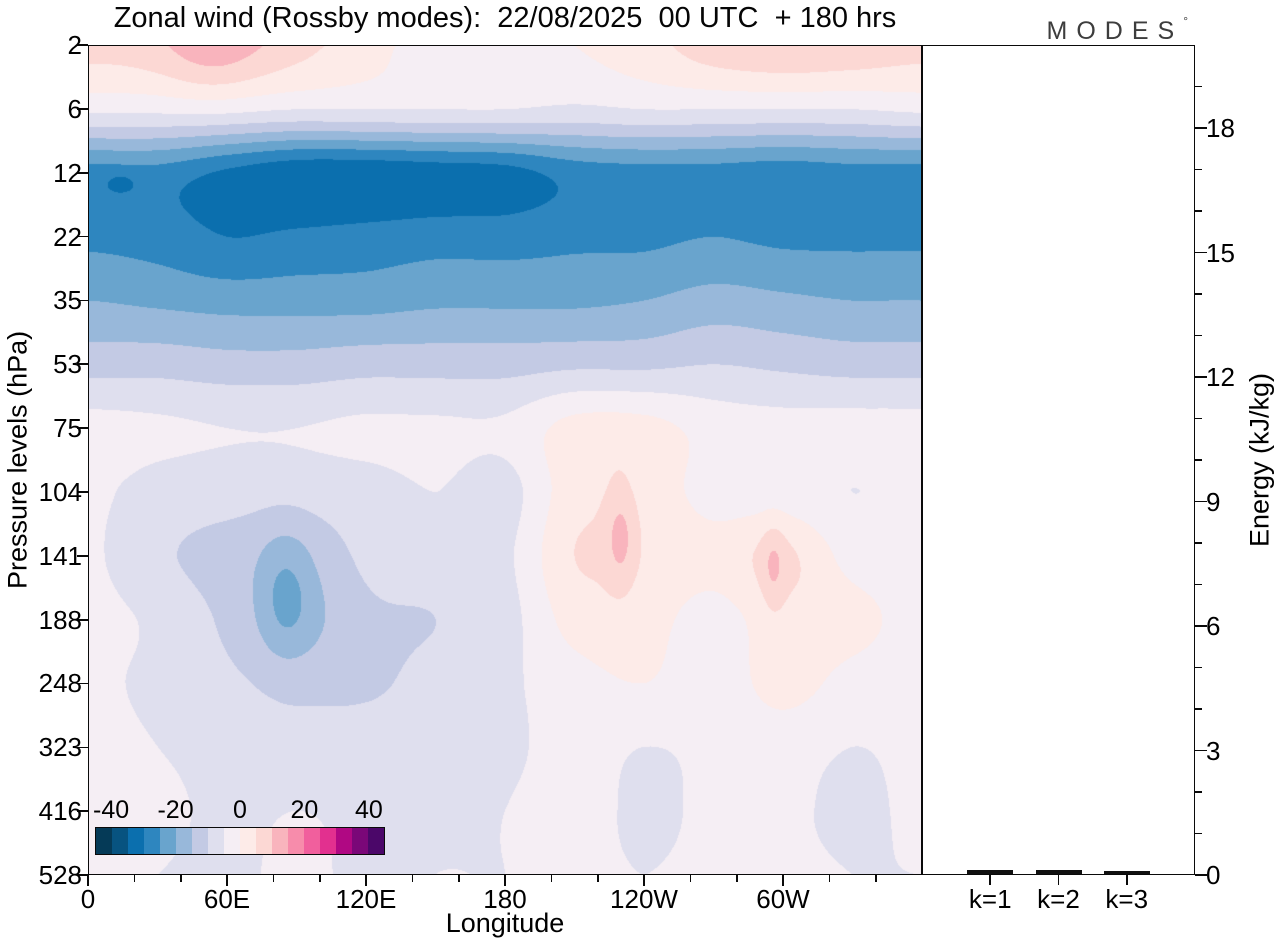 The image size is (1280, 942). Describe the element at coordinates (1213, 875) in the screenshot. I see `energy-tick-label: 0` at that location.